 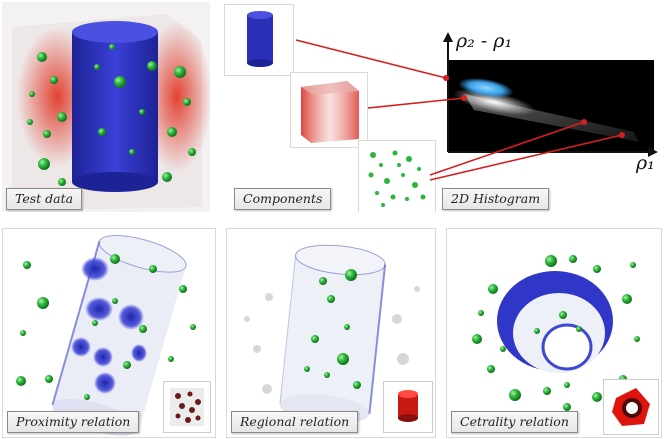 What do you see at coordinates (295, 422) in the screenshot?
I see `regional-caption: Regional relation` at bounding box center [295, 422].